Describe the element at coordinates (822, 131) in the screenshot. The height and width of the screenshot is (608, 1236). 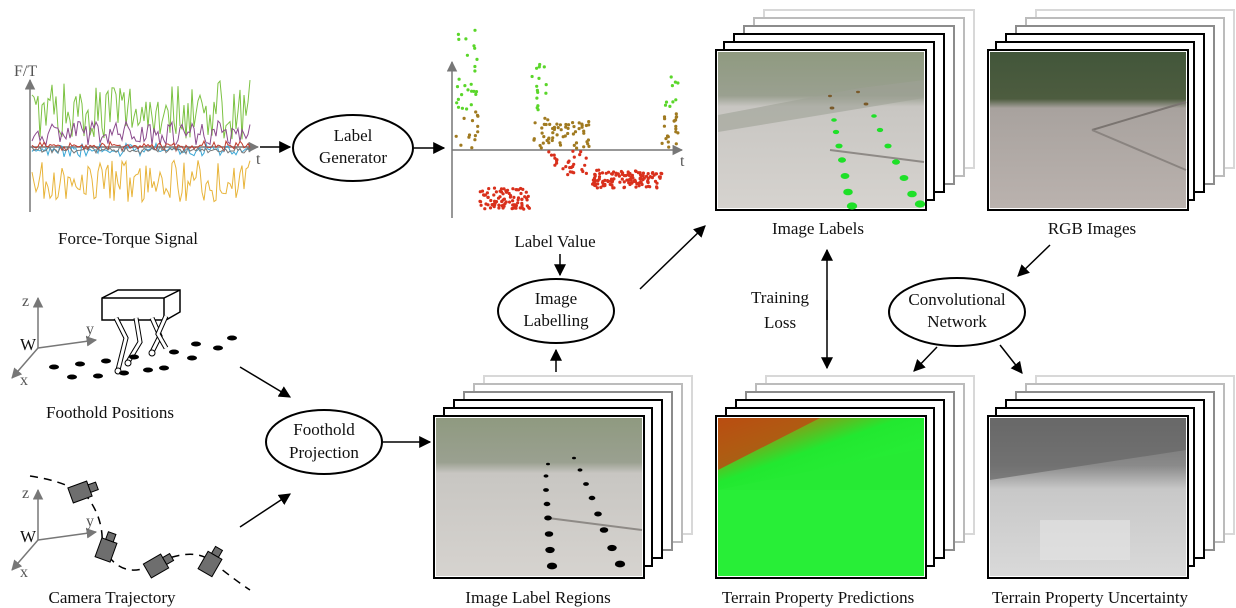
I see `image-labels-photo` at that location.